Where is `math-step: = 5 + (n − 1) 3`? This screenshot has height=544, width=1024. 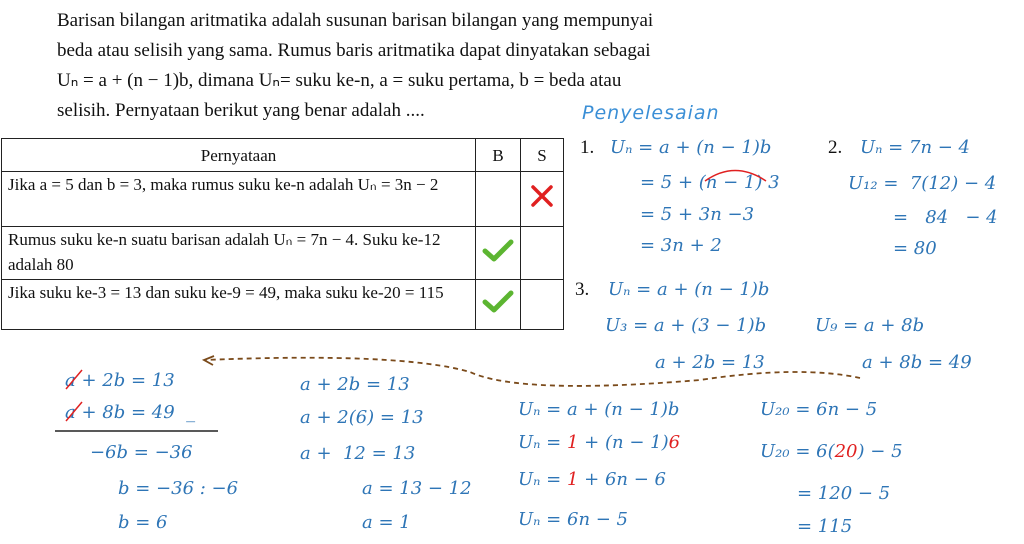 math-step: = 5 + (n − 1) 3 is located at coordinates (710, 183).